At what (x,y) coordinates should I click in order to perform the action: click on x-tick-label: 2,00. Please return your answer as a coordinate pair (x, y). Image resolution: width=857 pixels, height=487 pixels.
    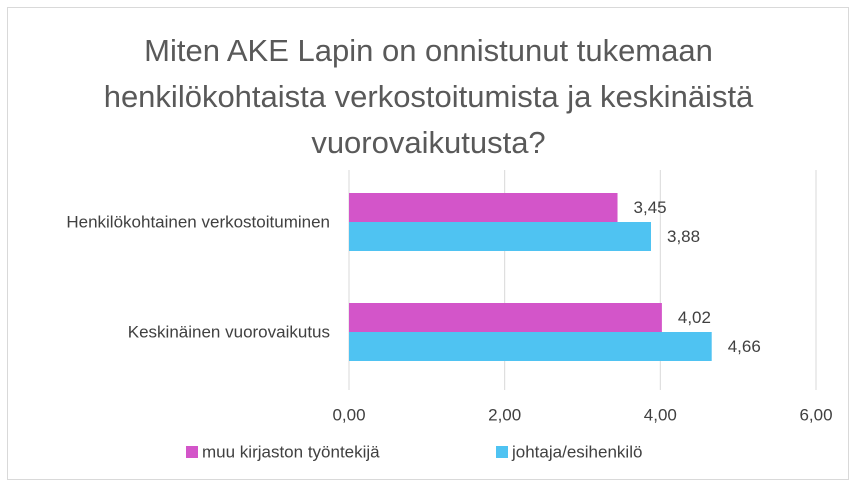
    Looking at the image, I should click on (504, 414).